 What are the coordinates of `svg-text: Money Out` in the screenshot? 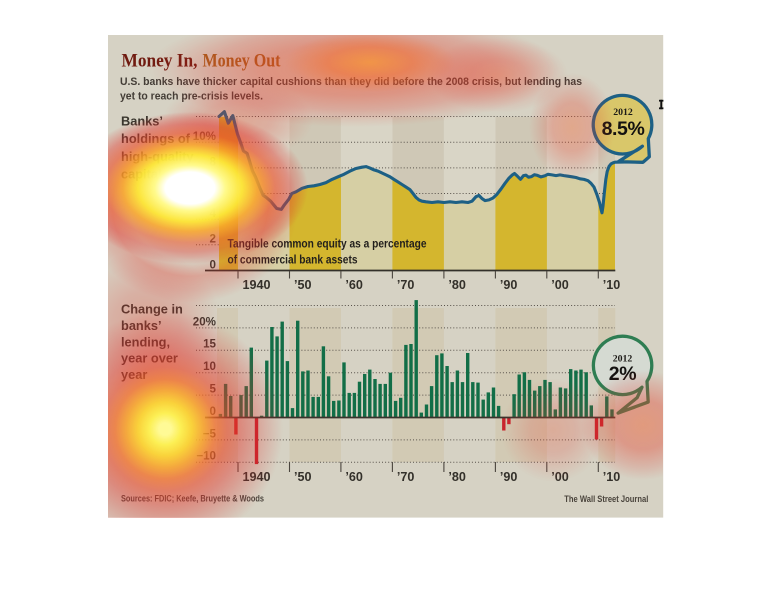 It's located at (242, 60).